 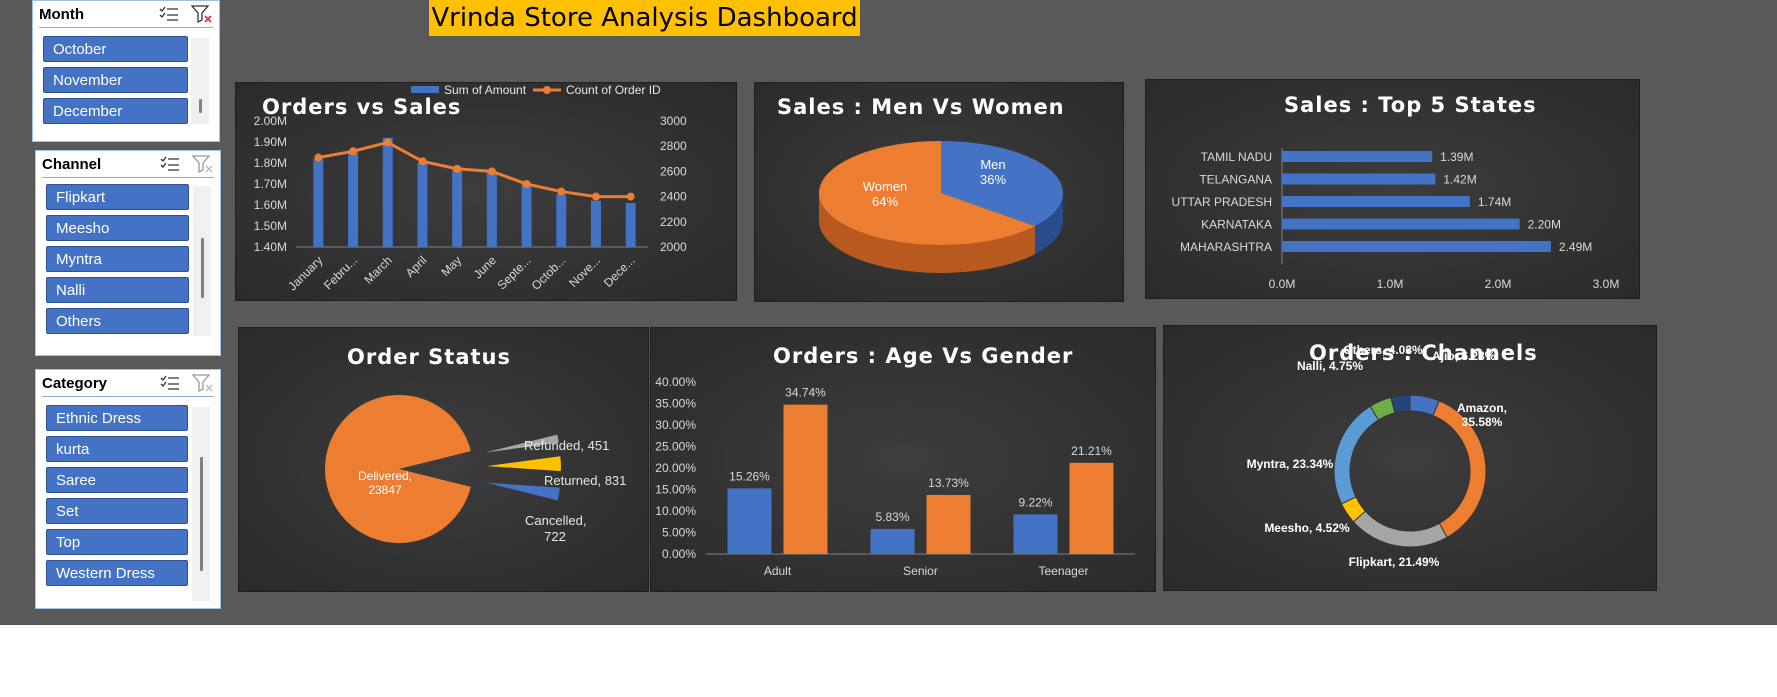 I want to click on month-slicer-header: Month, so click(x=126, y=14).